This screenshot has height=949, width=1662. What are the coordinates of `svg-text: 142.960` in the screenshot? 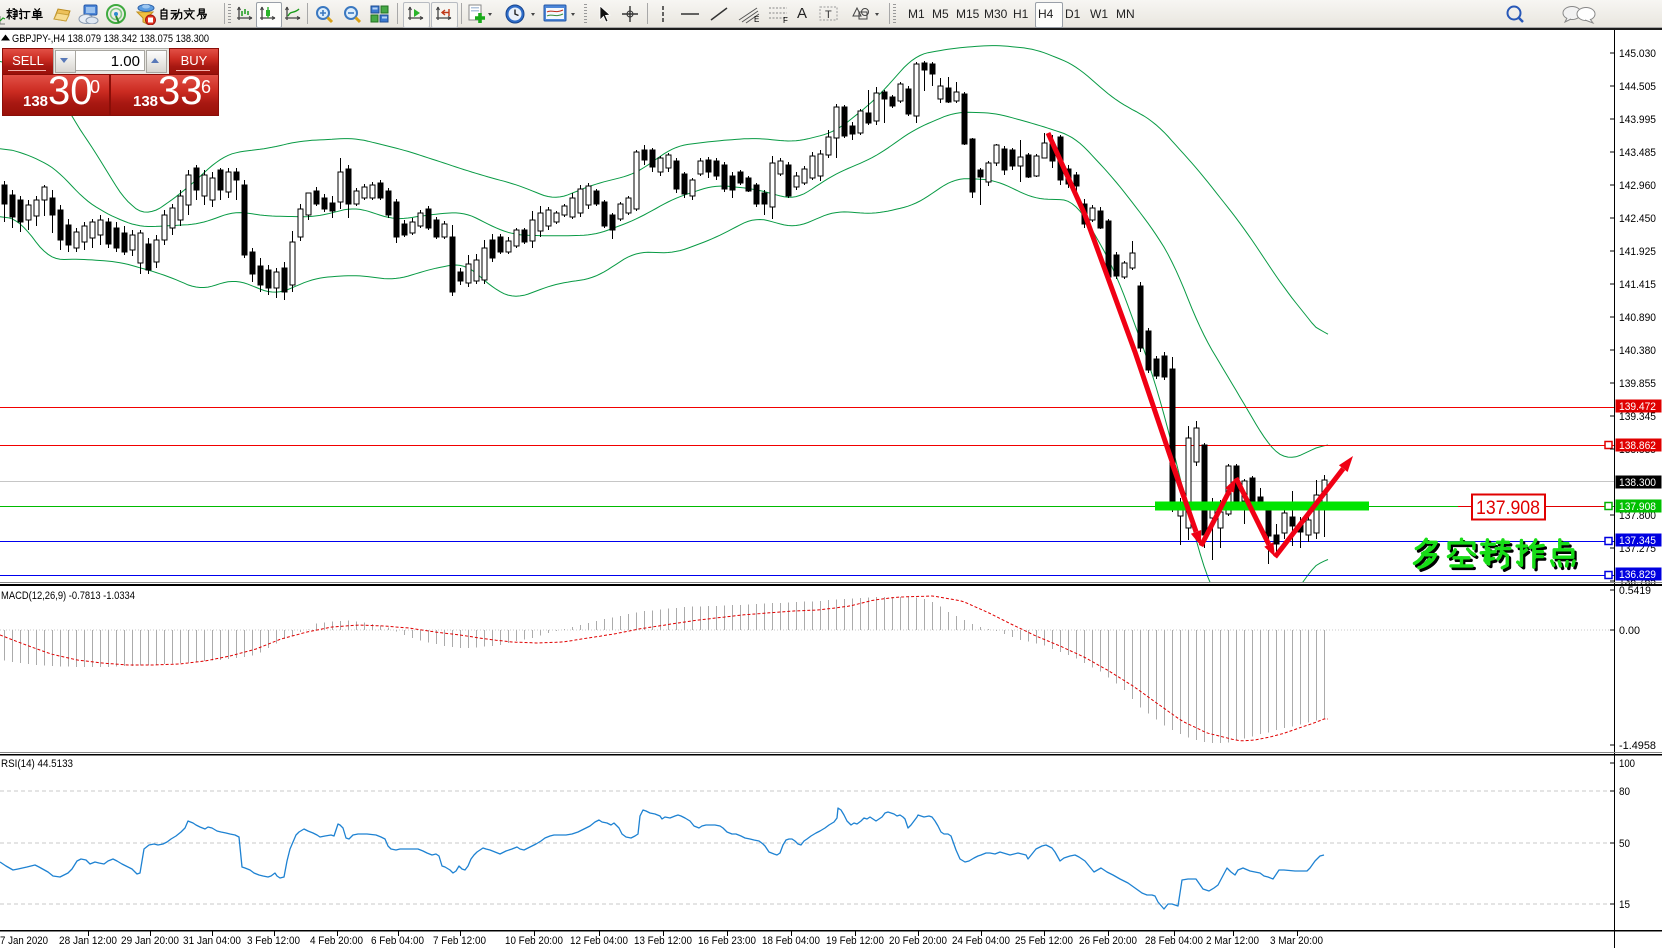 It's located at (1637, 186).